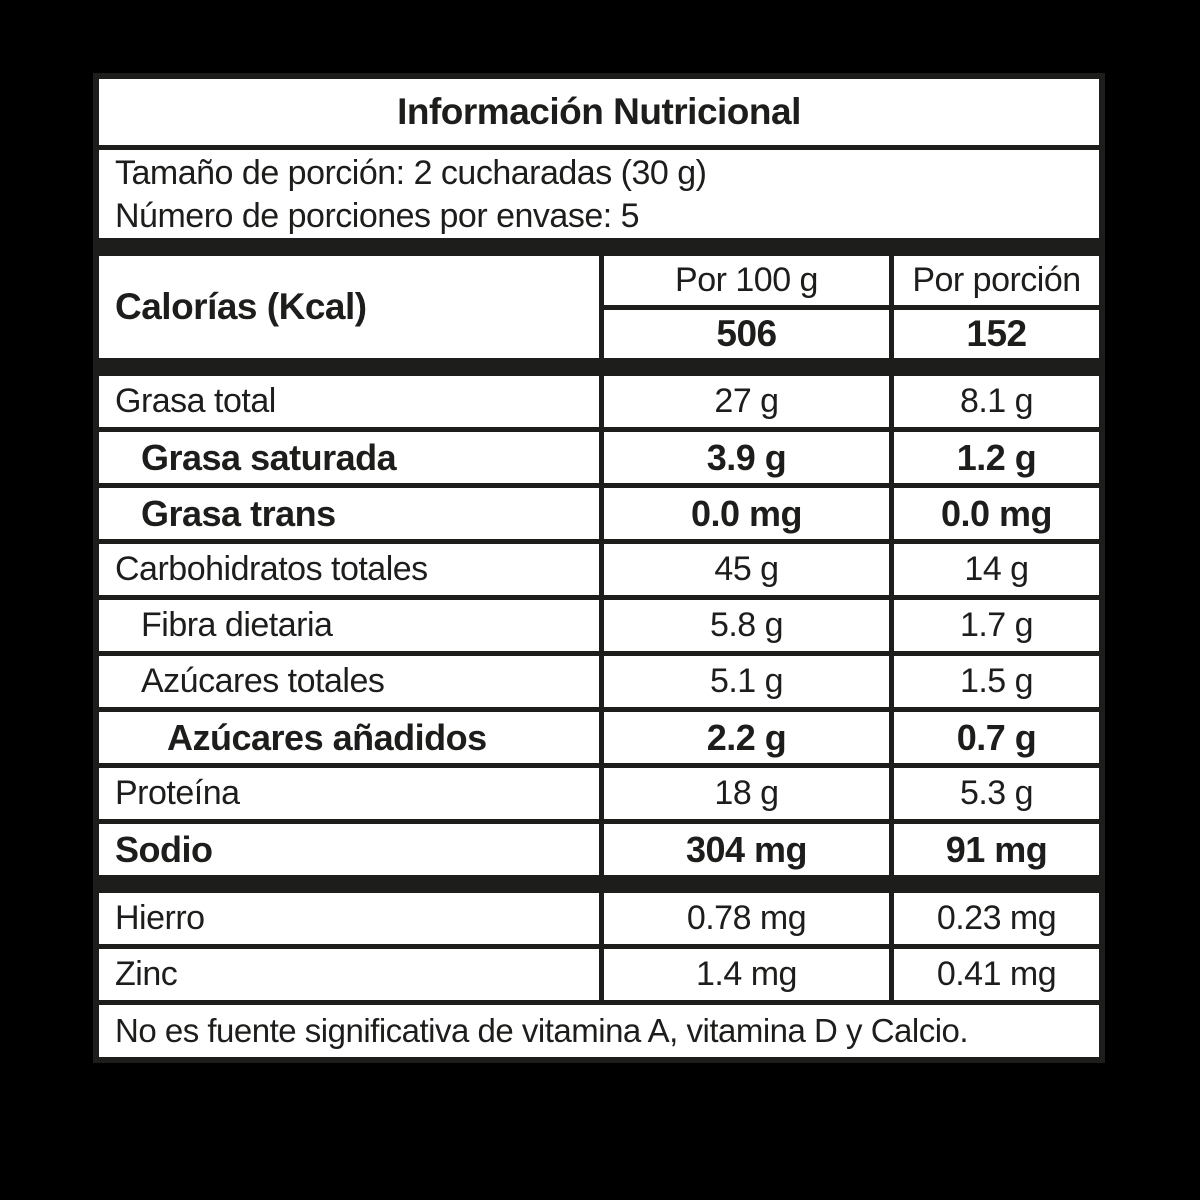  Describe the element at coordinates (349, 681) in the screenshot. I see `nutrient-name: Azúcares totales` at that location.